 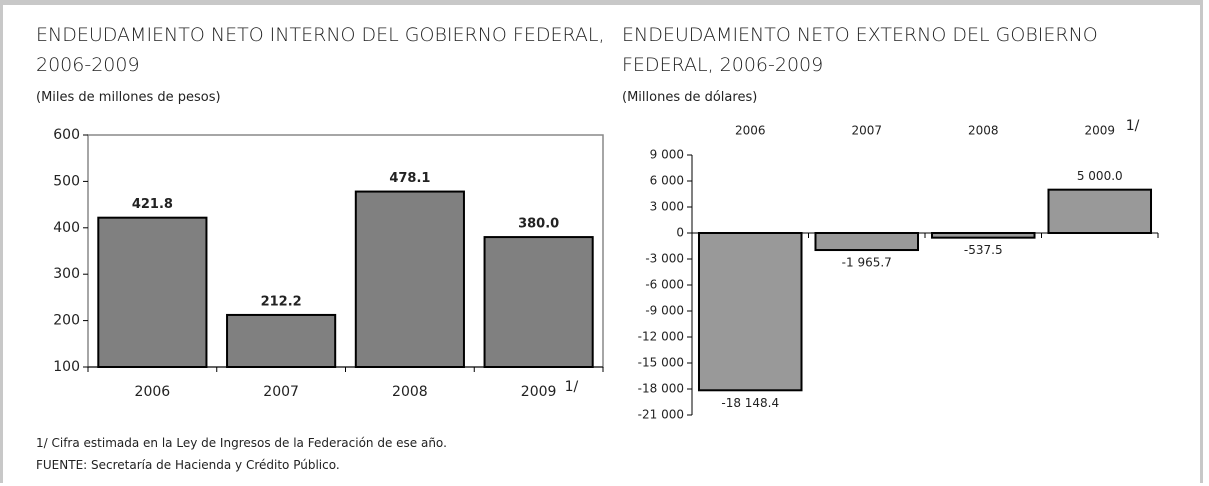 What do you see at coordinates (152, 204) in the screenshot?
I see `value-label: 421.8` at bounding box center [152, 204].